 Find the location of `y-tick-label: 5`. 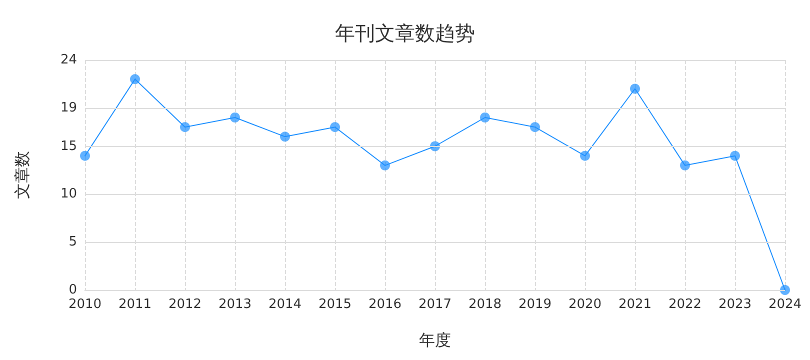

y-tick-label: 5 is located at coordinates (72, 242).